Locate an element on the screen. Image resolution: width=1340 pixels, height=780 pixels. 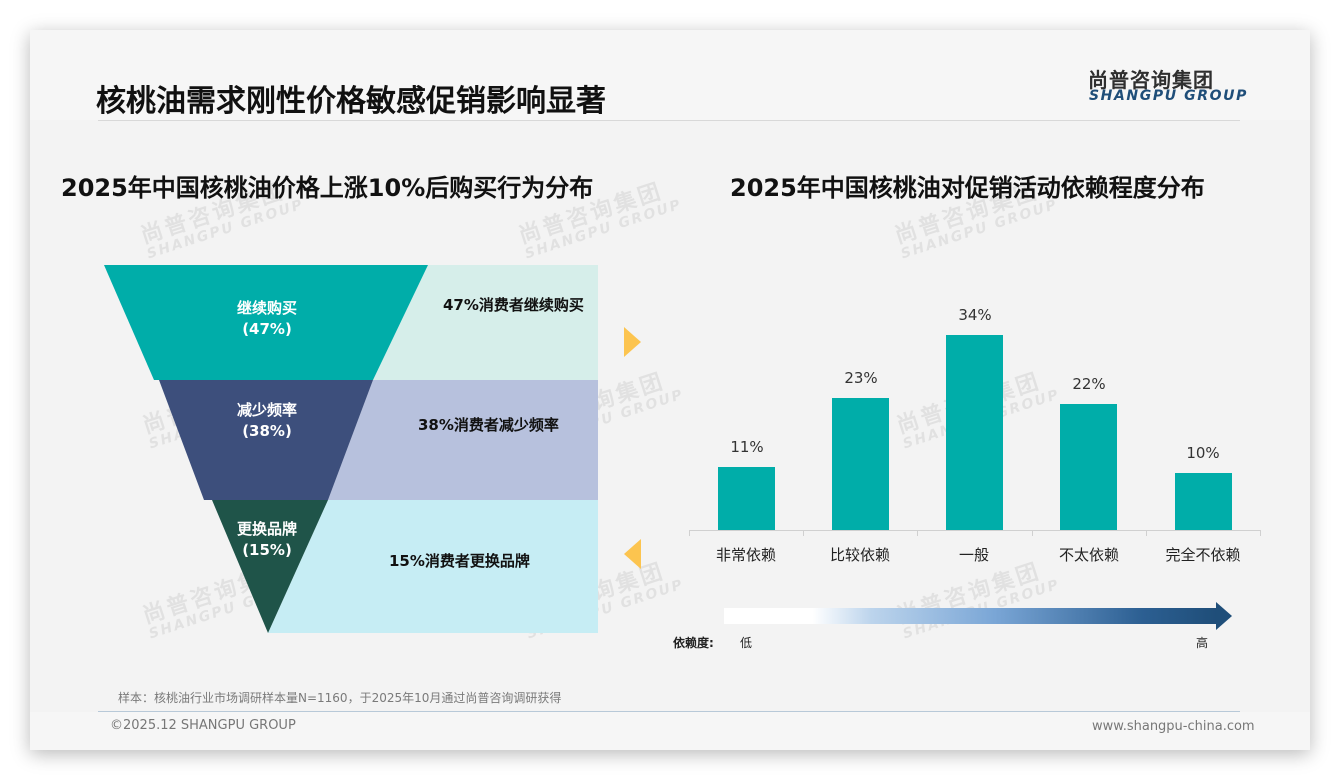
footer-divider is located at coordinates (669, 711).